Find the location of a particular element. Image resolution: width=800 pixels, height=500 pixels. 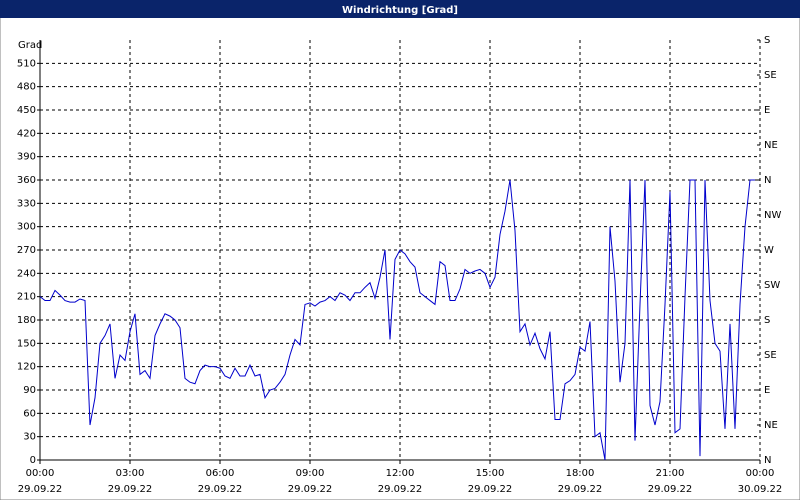

title-bar is located at coordinates (400, 9).